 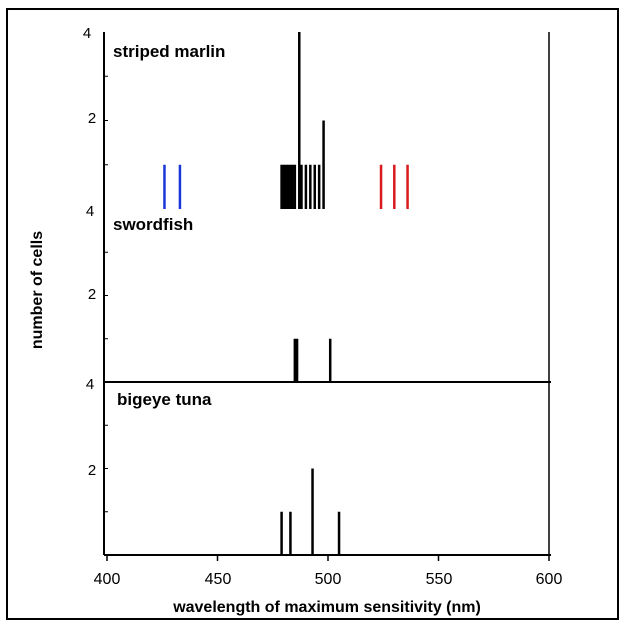 I want to click on x-tick-500: 500, so click(x=328, y=579).